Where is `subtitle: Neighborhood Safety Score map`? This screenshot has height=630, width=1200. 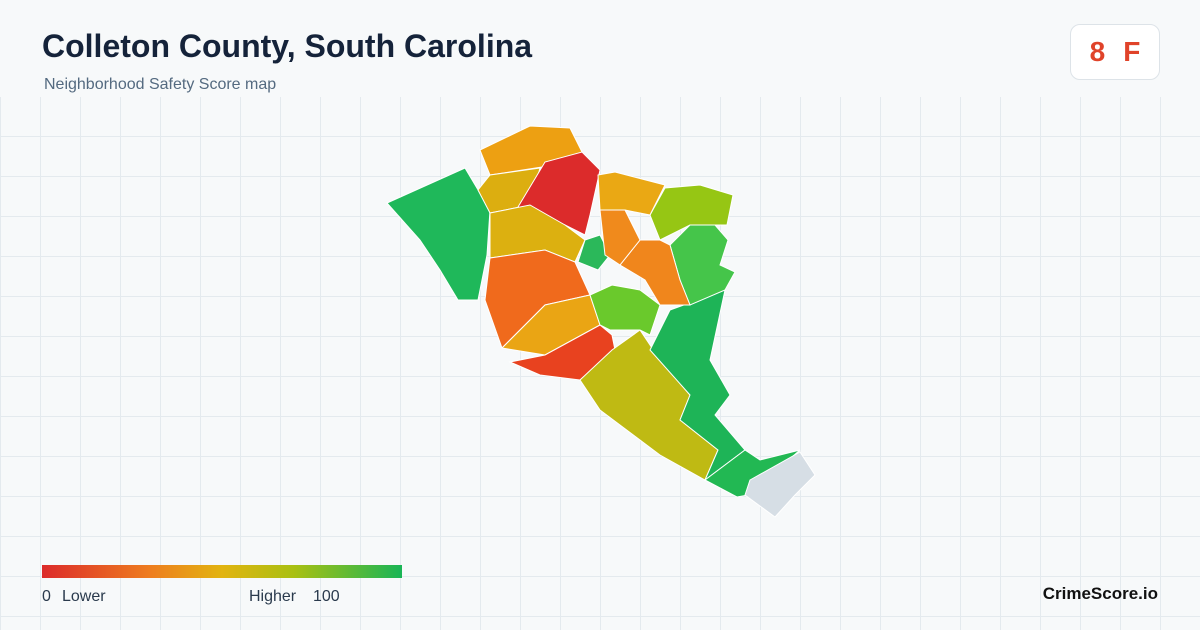
subtitle: Neighborhood Safety Score map is located at coordinates (160, 84).